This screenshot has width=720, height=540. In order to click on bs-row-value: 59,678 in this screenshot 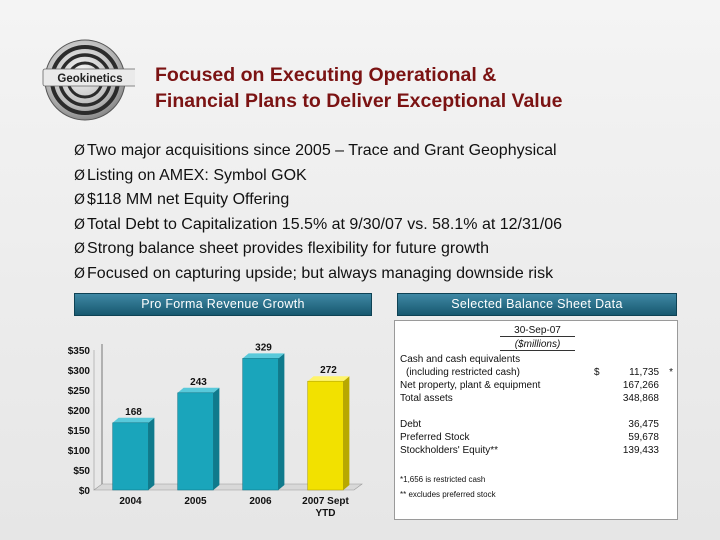, I will do `click(643, 437)`.